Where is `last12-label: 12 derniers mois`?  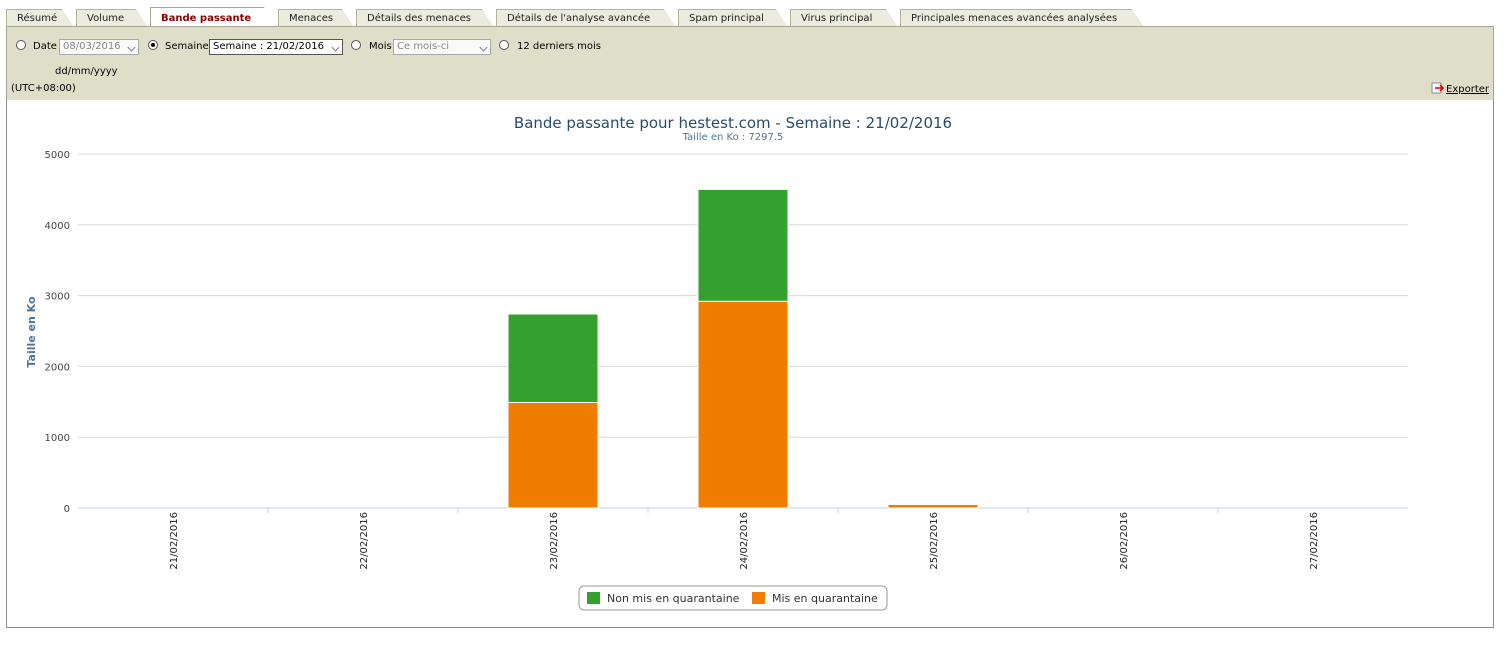
last12-label: 12 derniers mois is located at coordinates (559, 46).